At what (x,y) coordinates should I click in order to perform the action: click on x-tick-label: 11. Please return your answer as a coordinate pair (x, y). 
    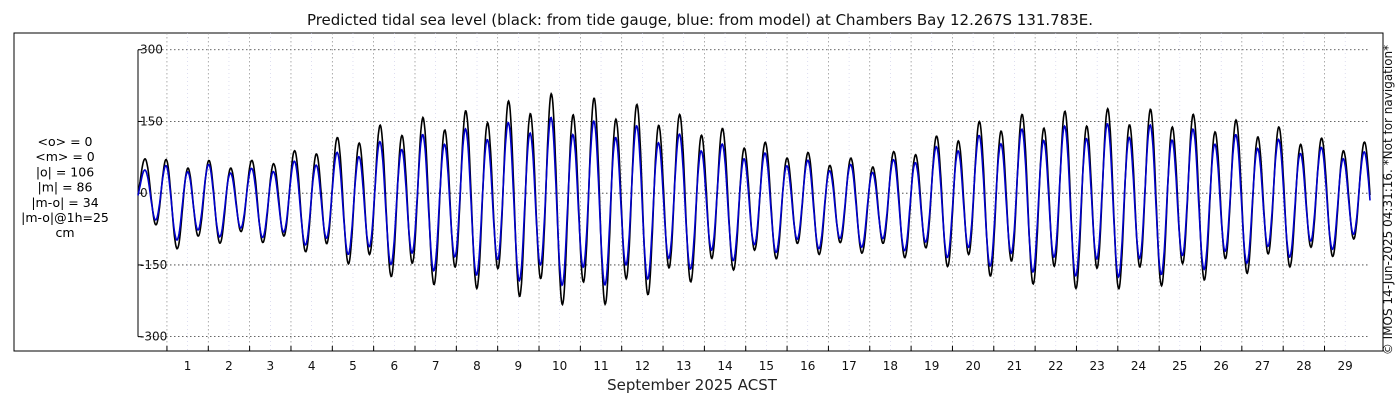
    Looking at the image, I should click on (600, 366).